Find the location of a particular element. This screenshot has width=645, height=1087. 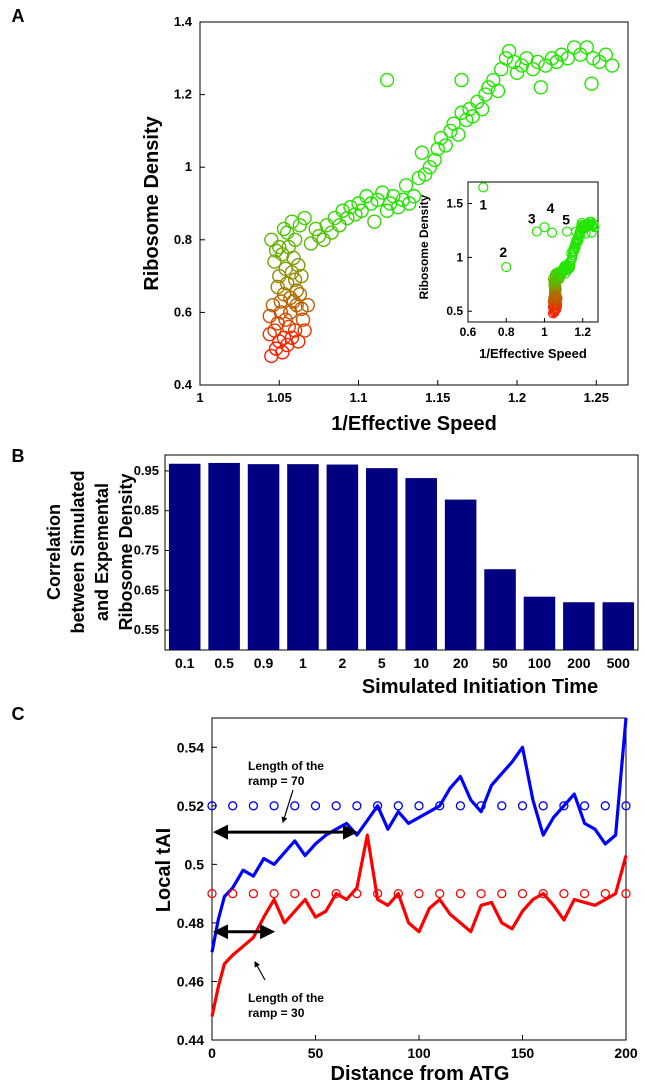

y-tick-label: 0.44 is located at coordinates (190, 1040).